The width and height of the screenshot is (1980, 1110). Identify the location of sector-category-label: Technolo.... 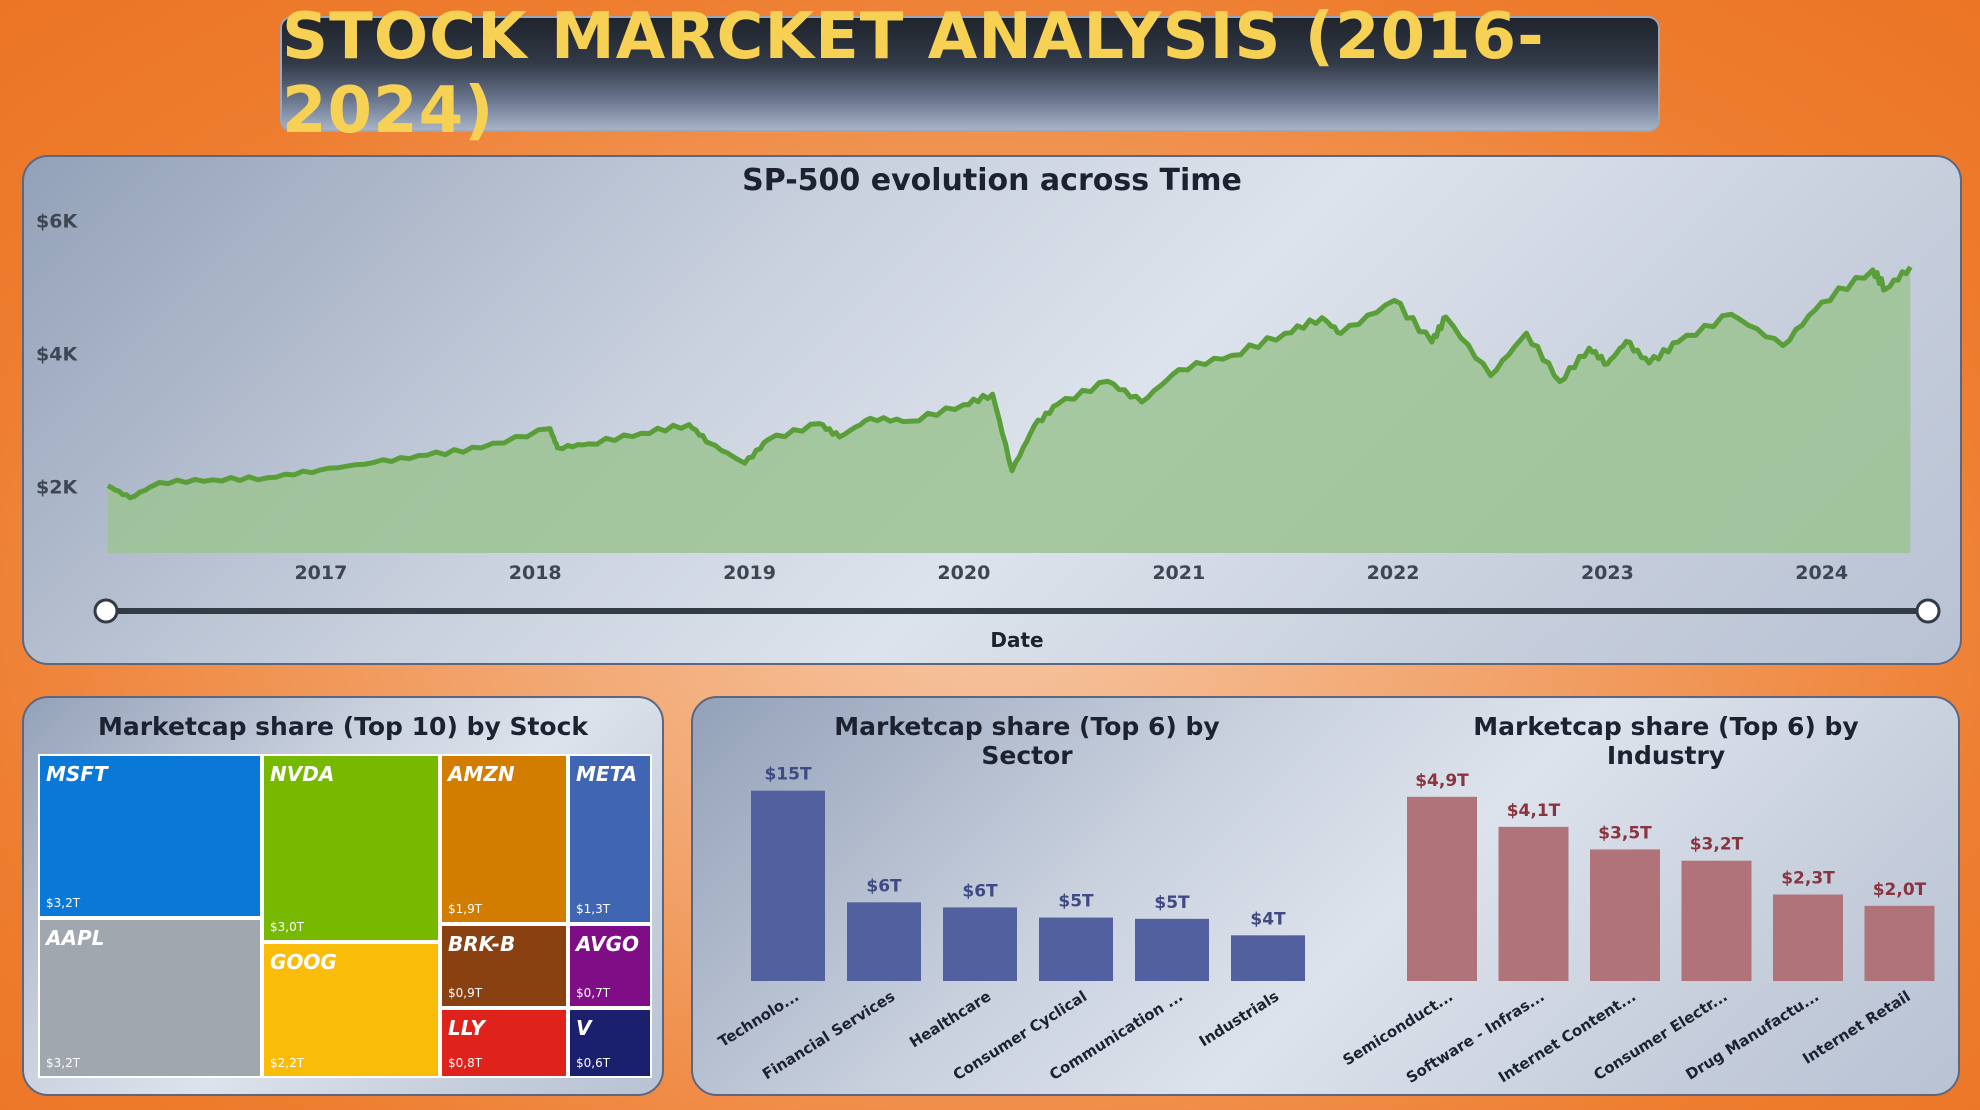
(758, 1019).